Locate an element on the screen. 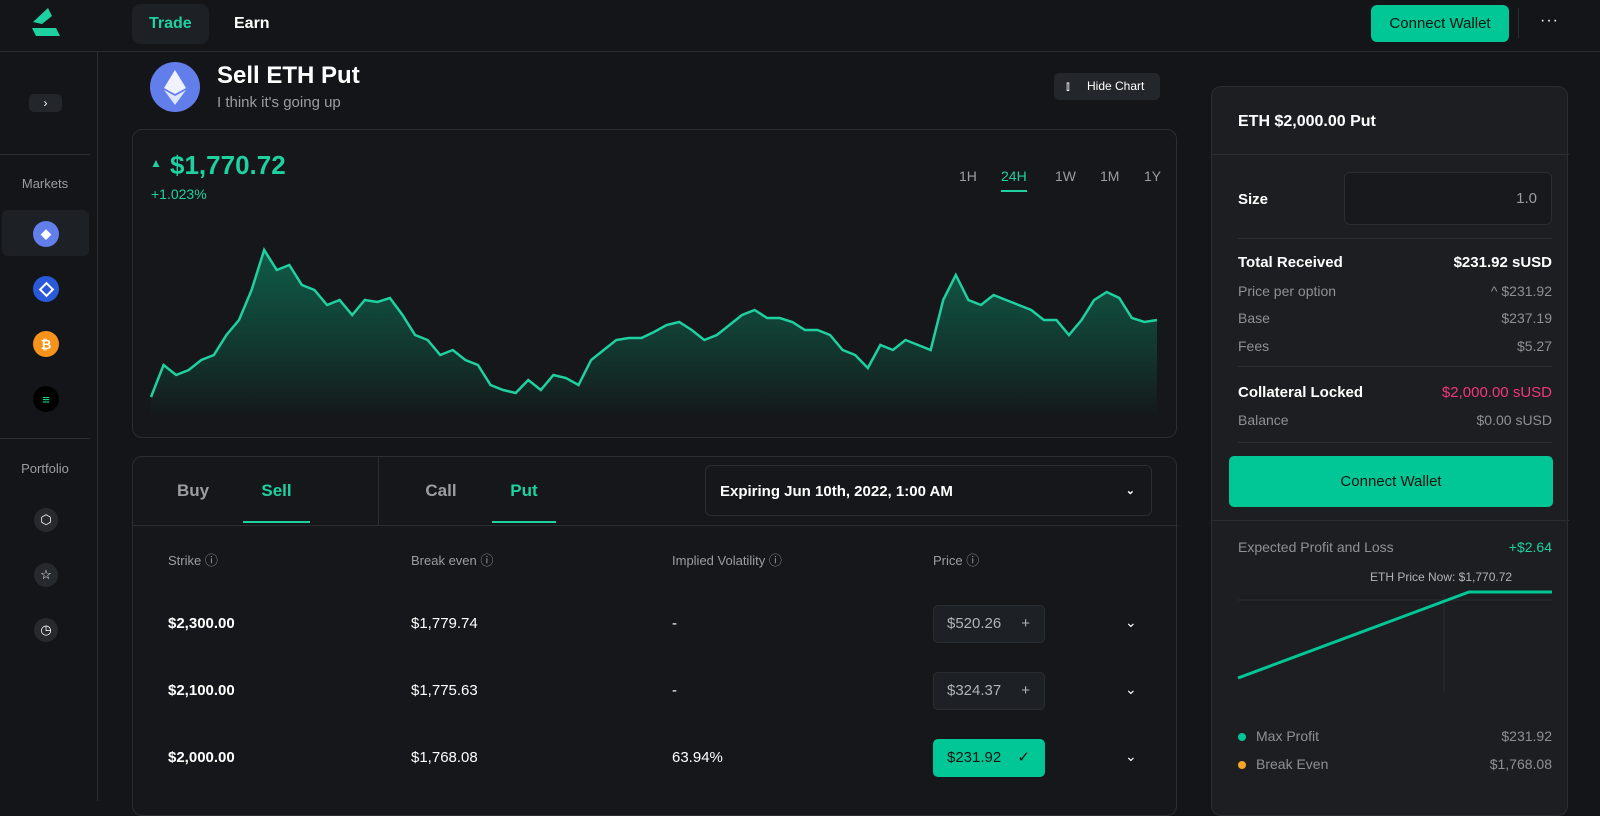  timeframe-1y: 1Y is located at coordinates (1153, 176).